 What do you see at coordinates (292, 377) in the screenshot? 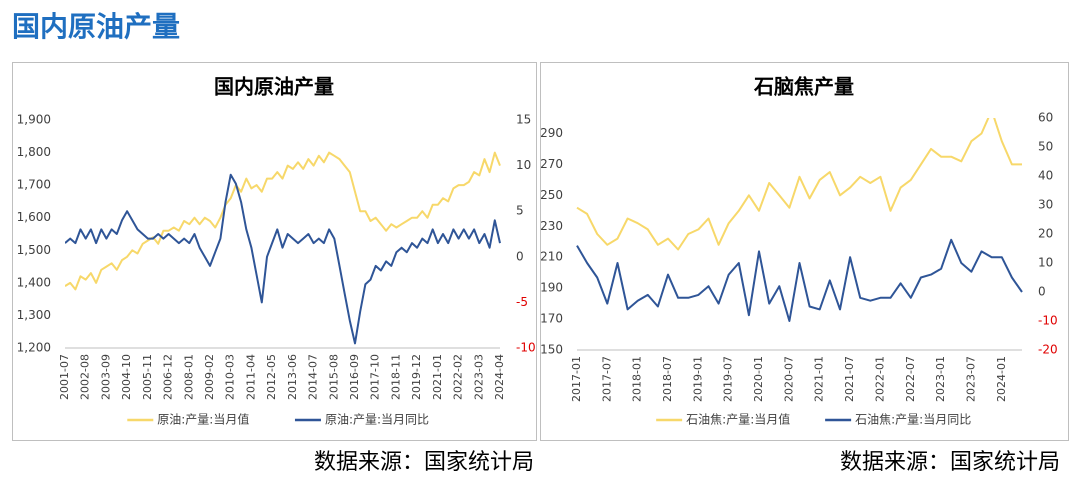
I see `x-tick-label: 2013-06` at bounding box center [292, 377].